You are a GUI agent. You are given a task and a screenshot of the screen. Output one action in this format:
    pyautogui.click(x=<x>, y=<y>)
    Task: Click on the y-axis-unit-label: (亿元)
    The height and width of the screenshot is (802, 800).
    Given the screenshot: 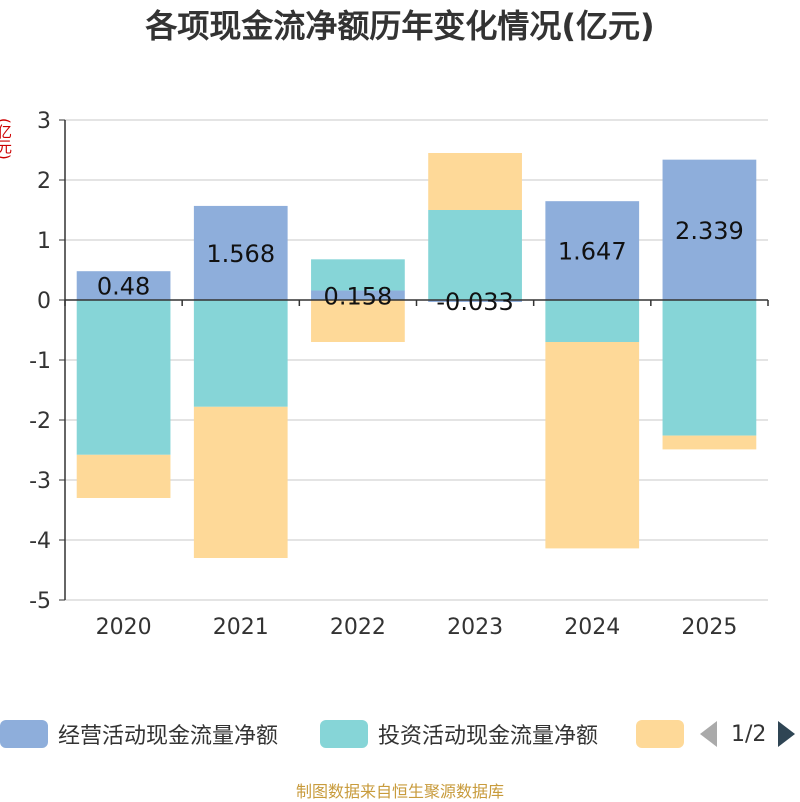 What is the action you would take?
    pyautogui.click(x=6, y=139)
    